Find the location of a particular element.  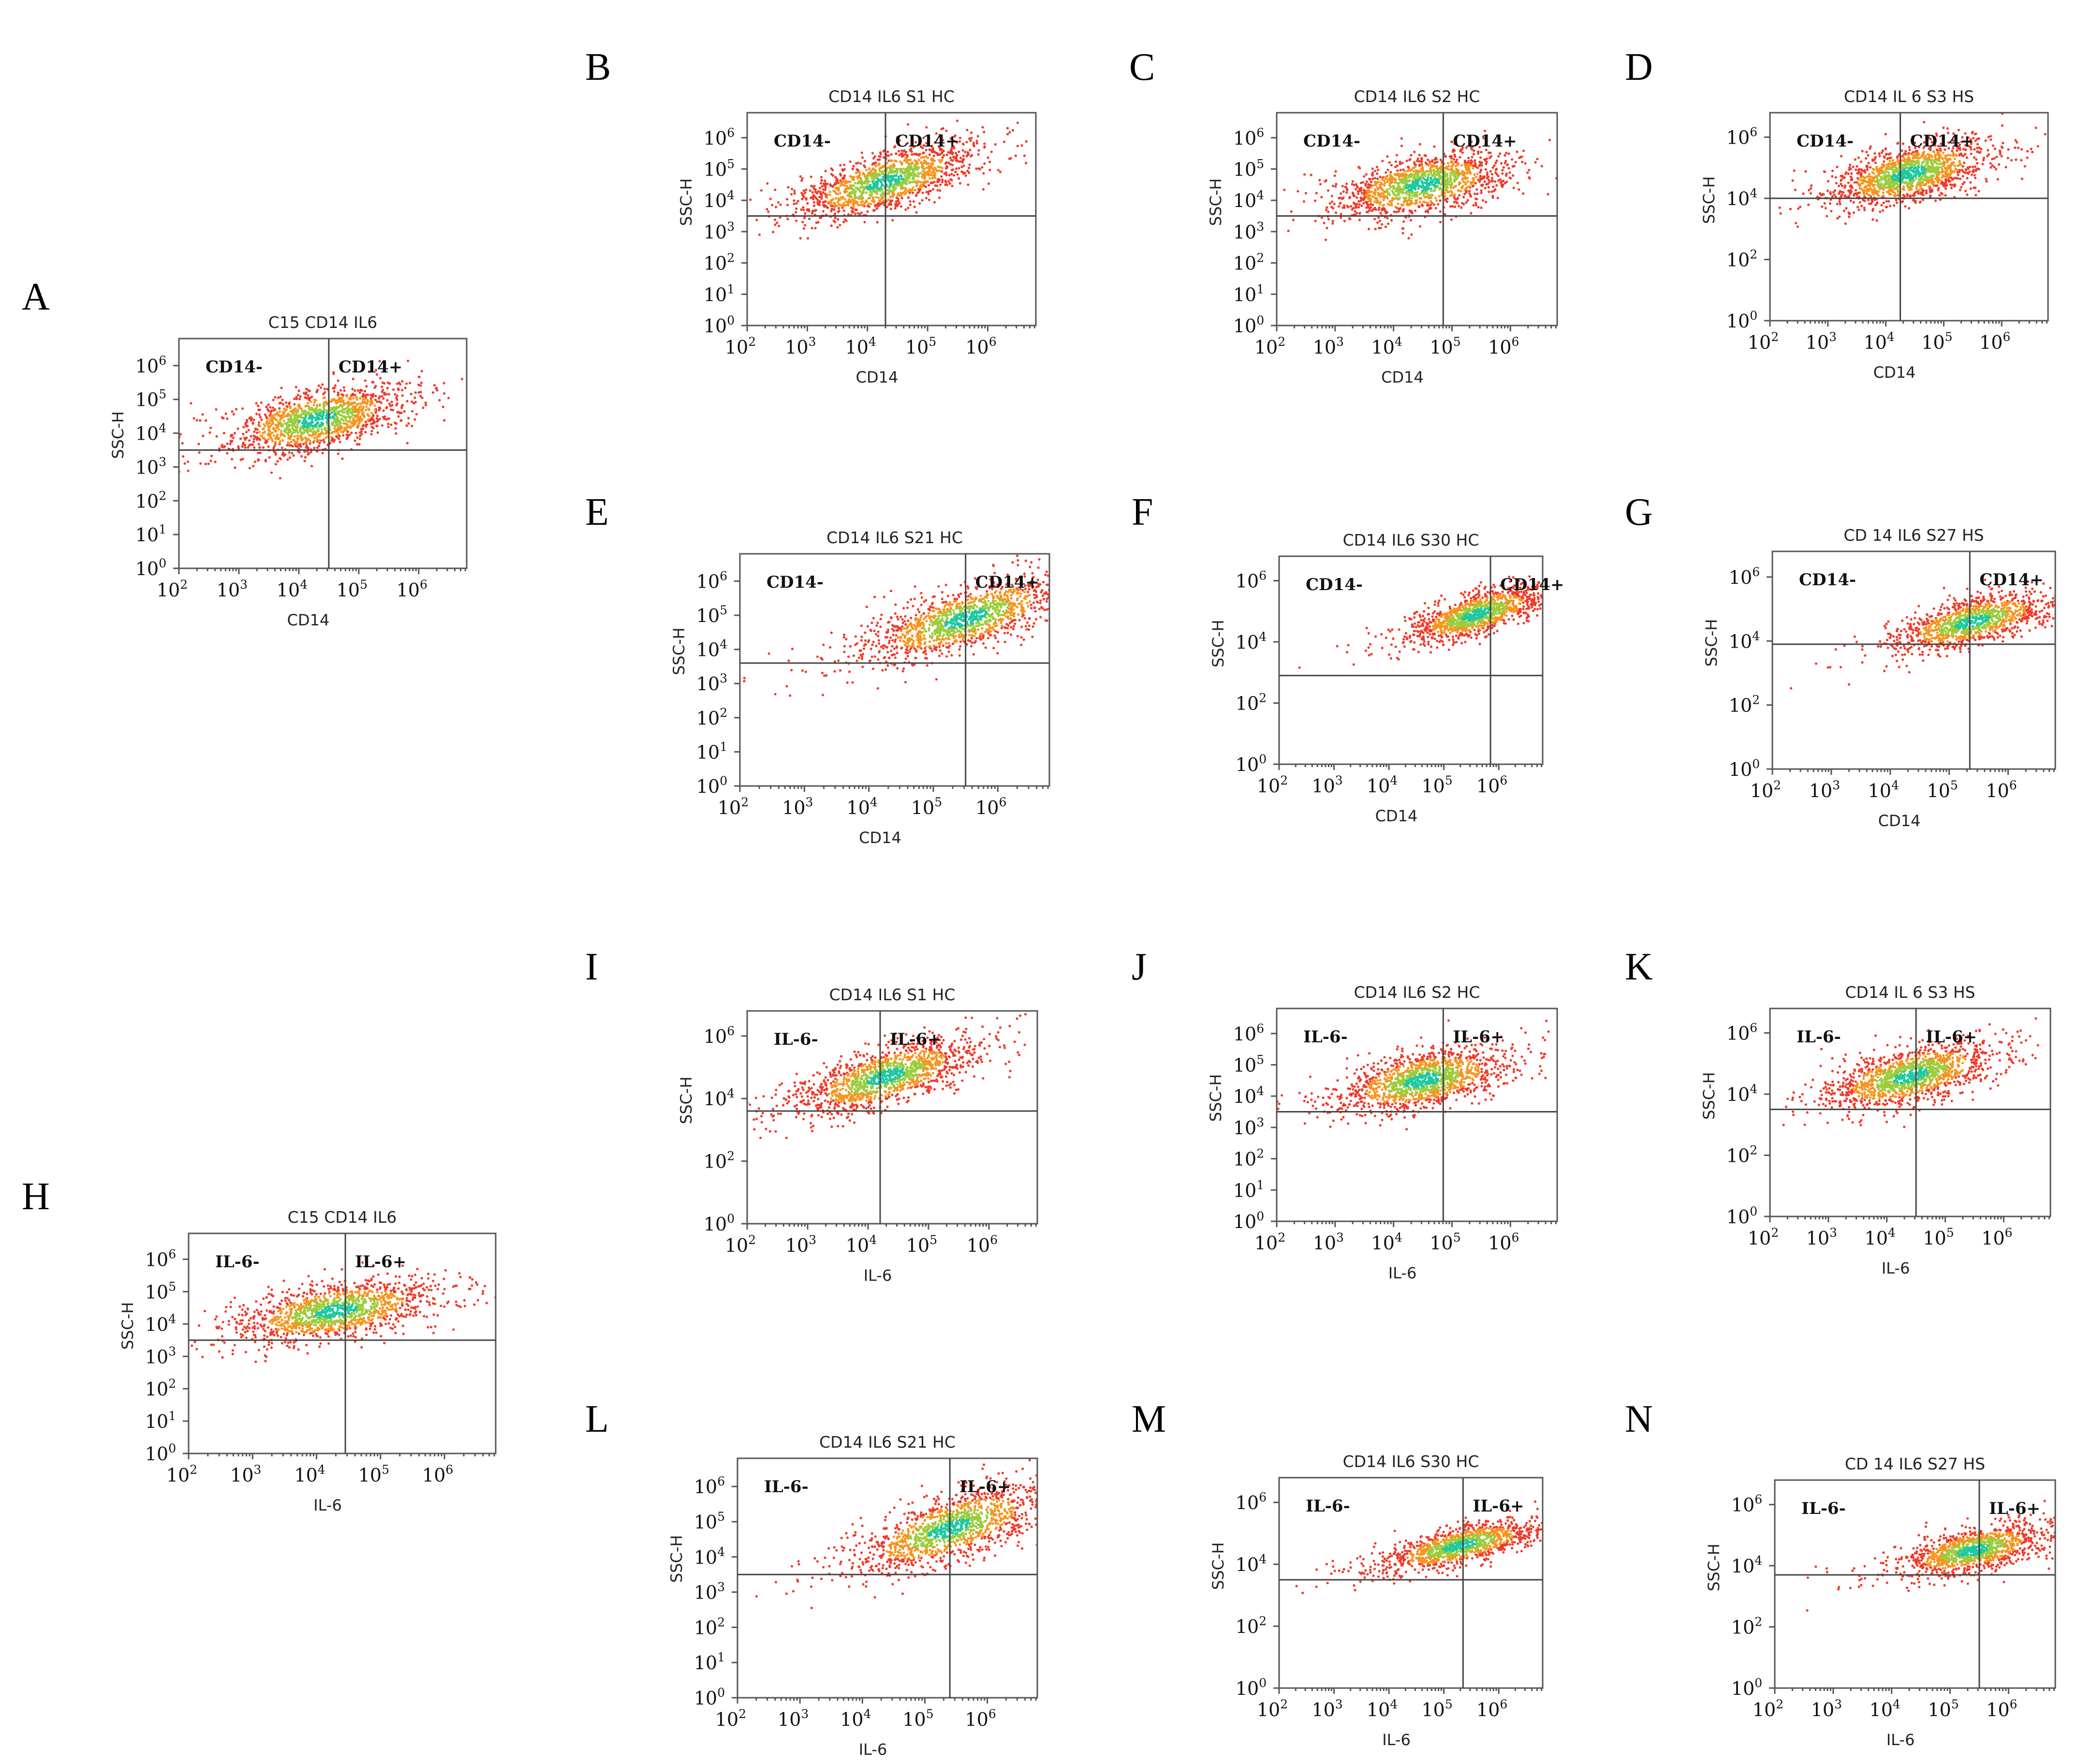

event-dots is located at coordinates (1425, 185).